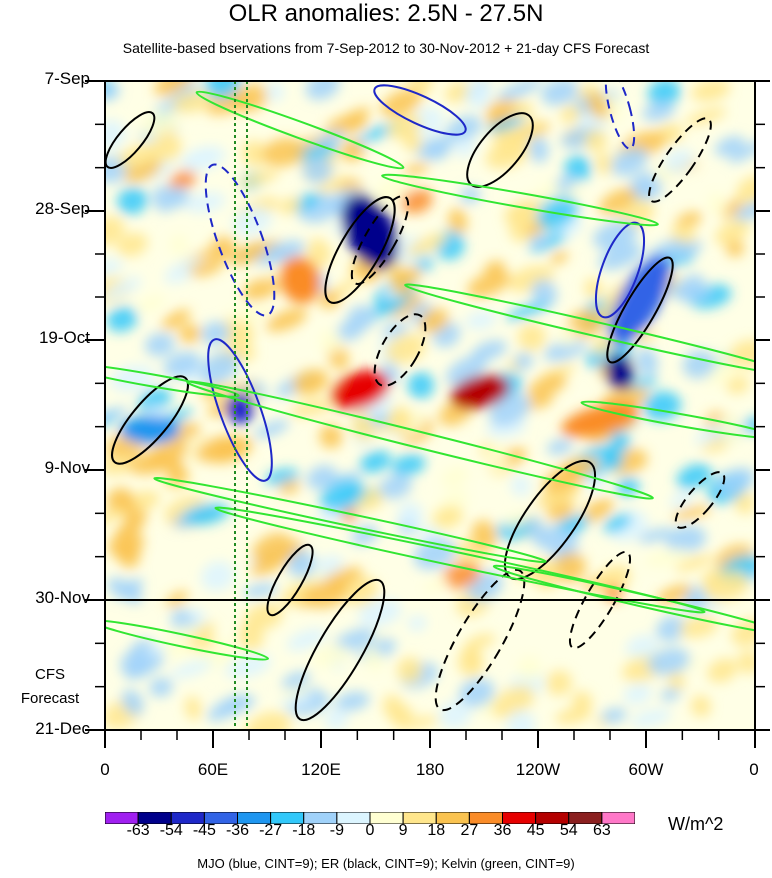  What do you see at coordinates (271, 830) in the screenshot?
I see `colorbar-label: -27` at bounding box center [271, 830].